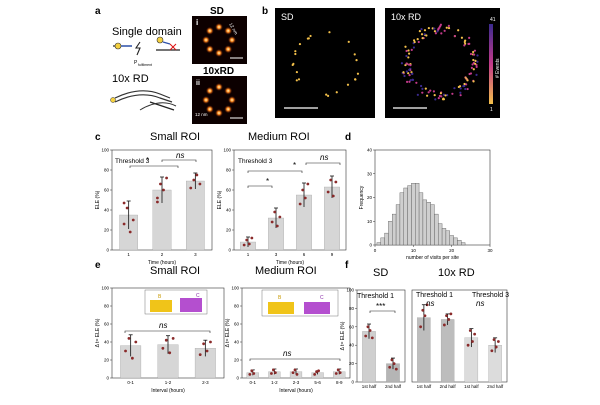  I want to click on x-tick-label: 2-3, so click(205, 382).